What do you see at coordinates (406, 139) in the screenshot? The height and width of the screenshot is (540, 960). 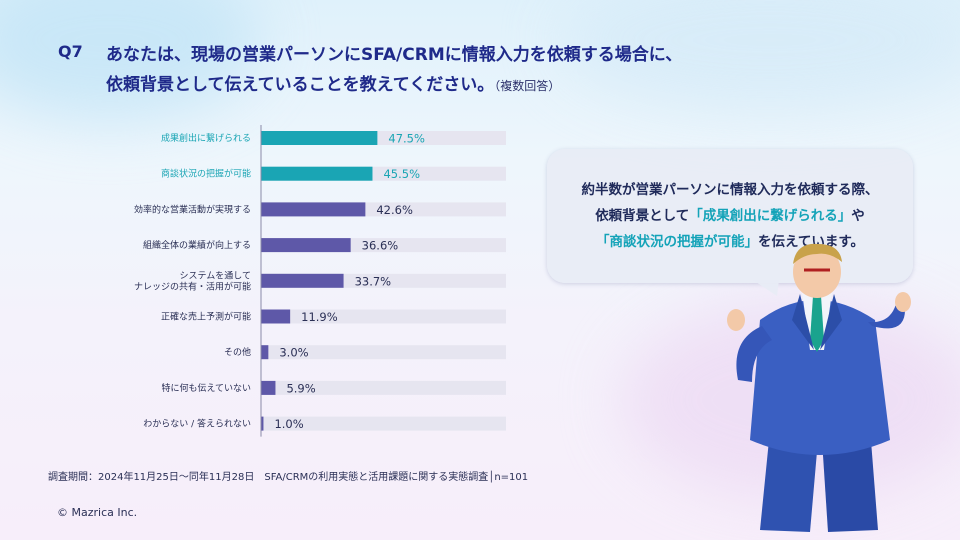 I see `data-label: 47.5%` at bounding box center [406, 139].